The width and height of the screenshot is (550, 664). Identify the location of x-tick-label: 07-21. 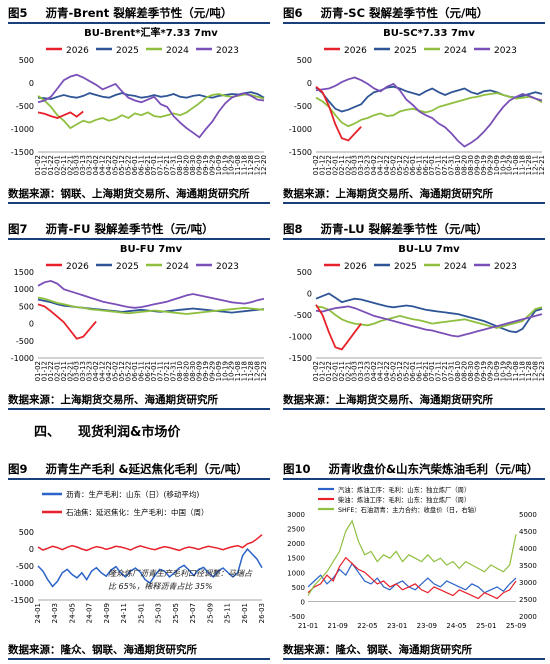
(445, 165).